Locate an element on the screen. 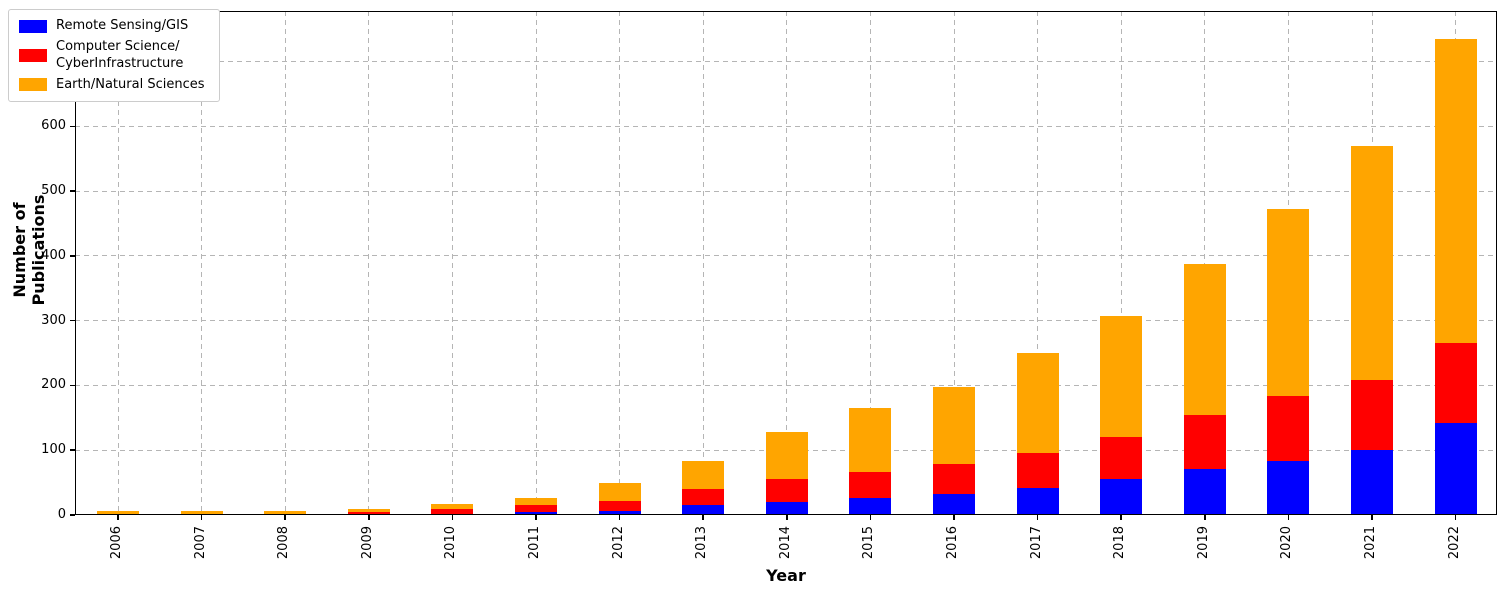  legend-item: Computer Science/ CyberInfrastructure is located at coordinates (112, 55).